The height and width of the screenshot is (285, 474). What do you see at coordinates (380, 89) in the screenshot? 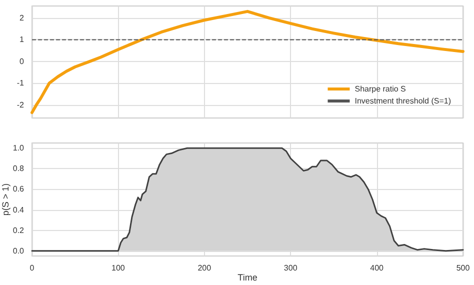
I see `legend-label: Sharpe ratio S` at bounding box center [380, 89].